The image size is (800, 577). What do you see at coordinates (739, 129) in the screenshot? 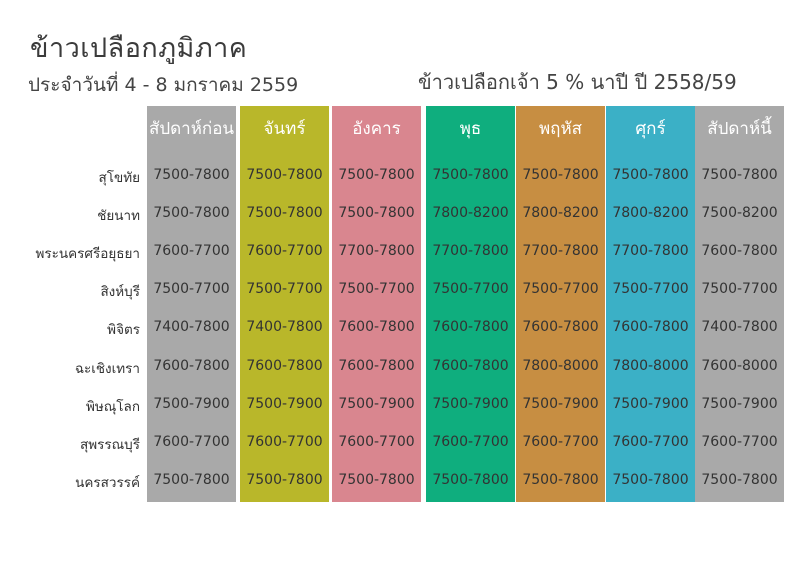
I see `column-header: สัปดาห์นี้` at bounding box center [739, 129].